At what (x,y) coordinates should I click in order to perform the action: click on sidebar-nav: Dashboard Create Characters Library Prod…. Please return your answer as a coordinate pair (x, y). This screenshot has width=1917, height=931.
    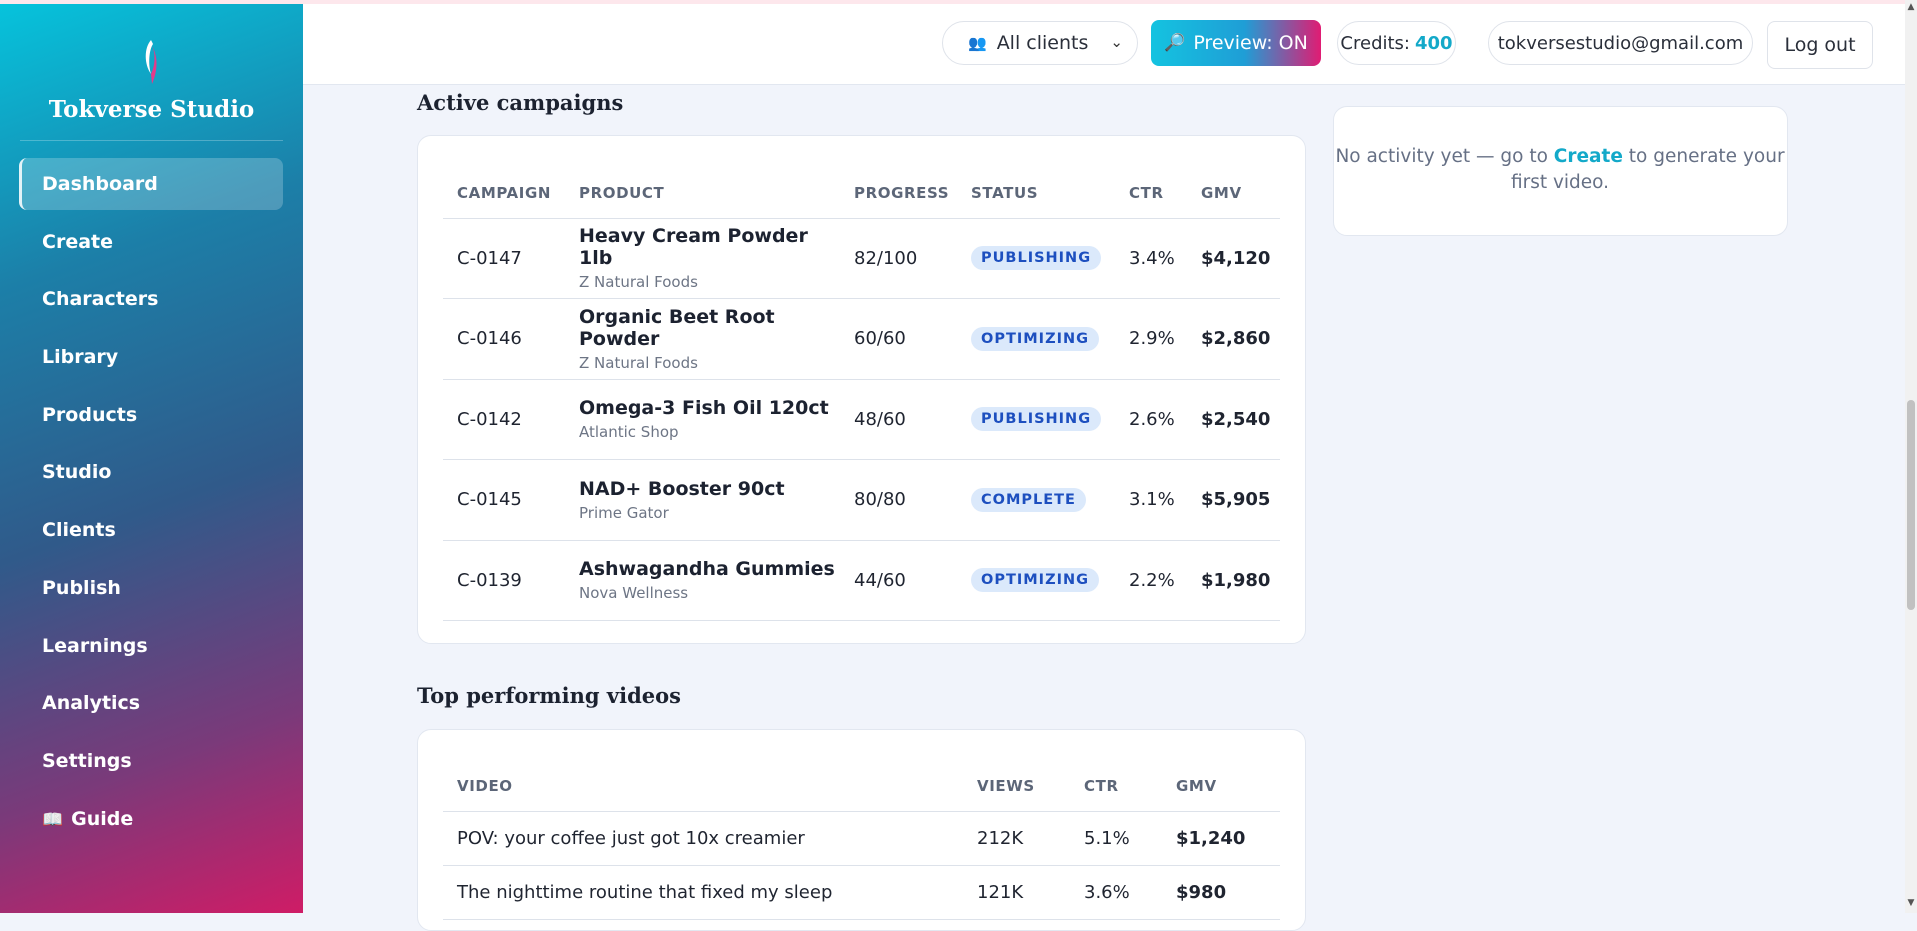
    Looking at the image, I should click on (151, 504).